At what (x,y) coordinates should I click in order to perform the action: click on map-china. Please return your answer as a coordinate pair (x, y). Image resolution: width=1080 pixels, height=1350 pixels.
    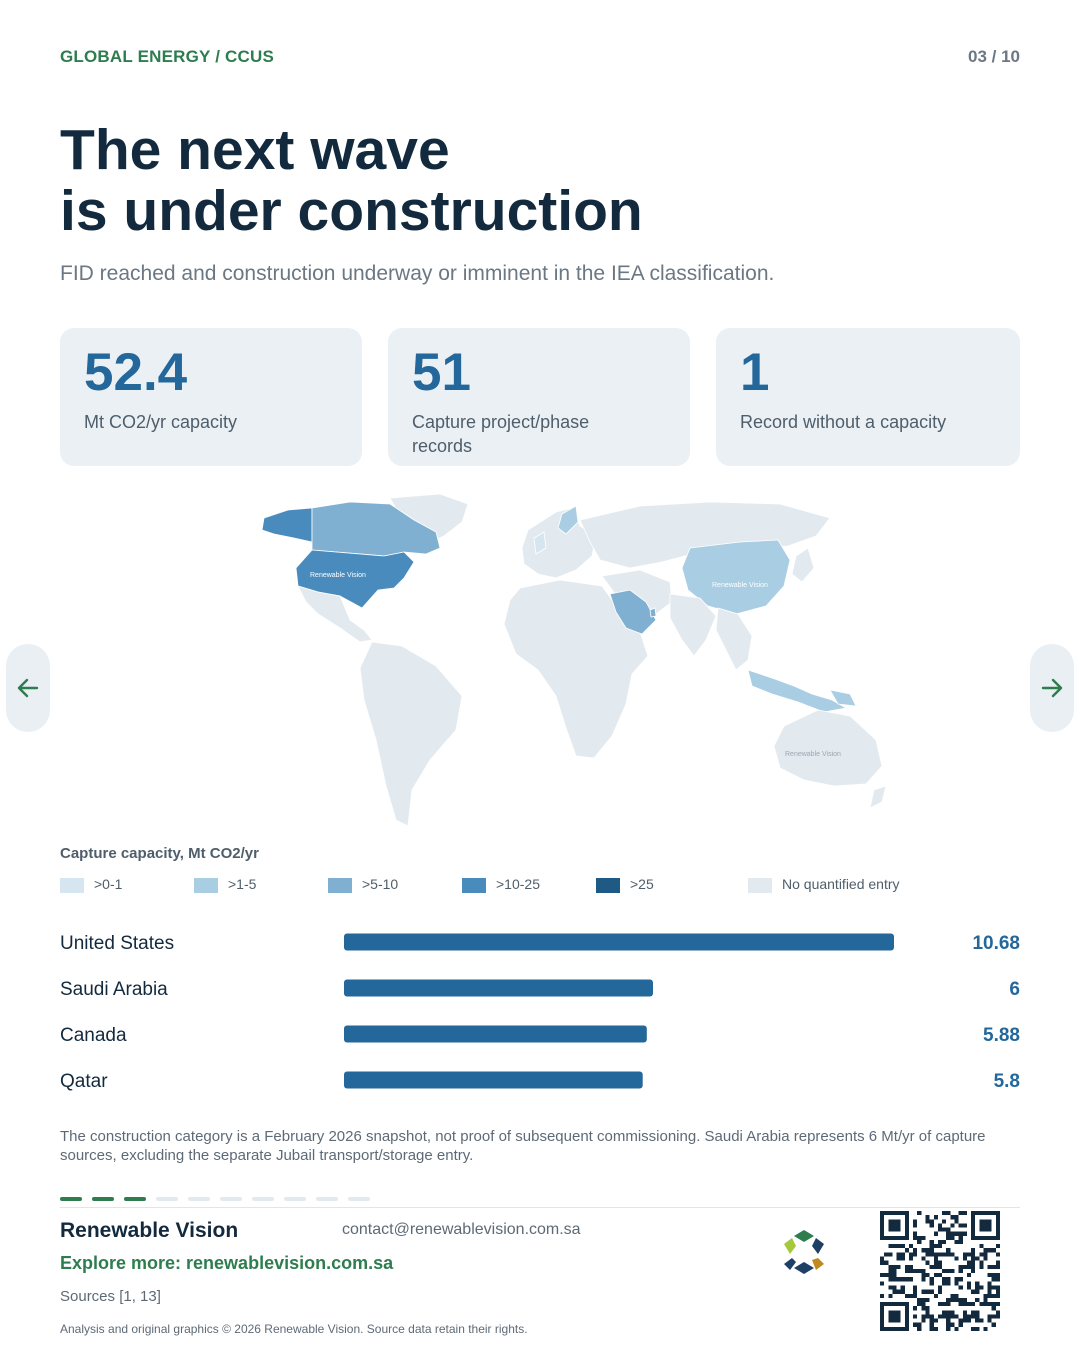
    Looking at the image, I should click on (736, 577).